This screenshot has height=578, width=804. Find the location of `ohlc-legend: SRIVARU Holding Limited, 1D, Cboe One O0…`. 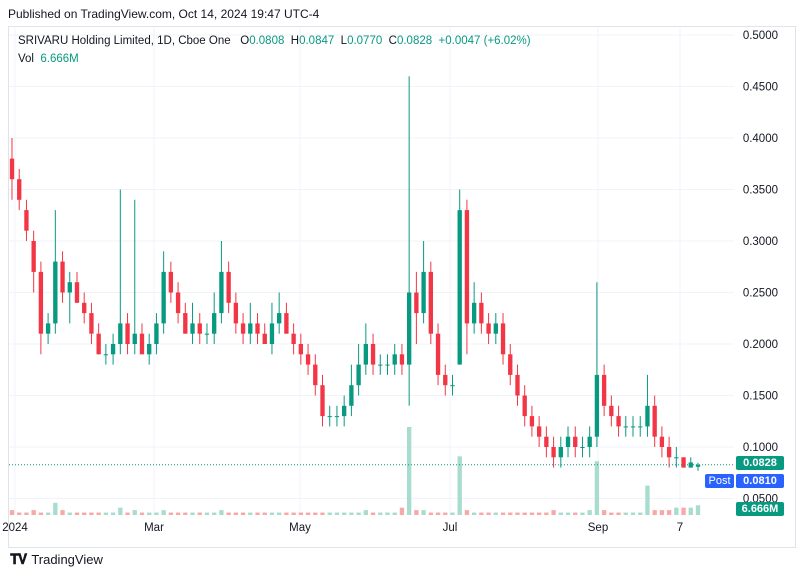

ohlc-legend: SRIVARU Holding Limited, 1D, Cboe One O0… is located at coordinates (274, 41).